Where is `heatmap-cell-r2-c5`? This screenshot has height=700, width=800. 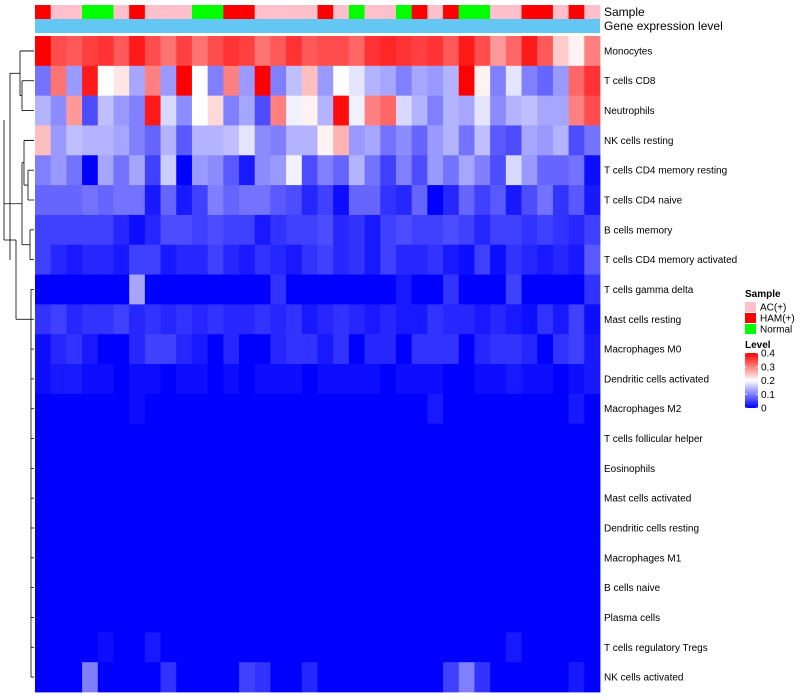
heatmap-cell-r2-c5 is located at coordinates (121, 110).